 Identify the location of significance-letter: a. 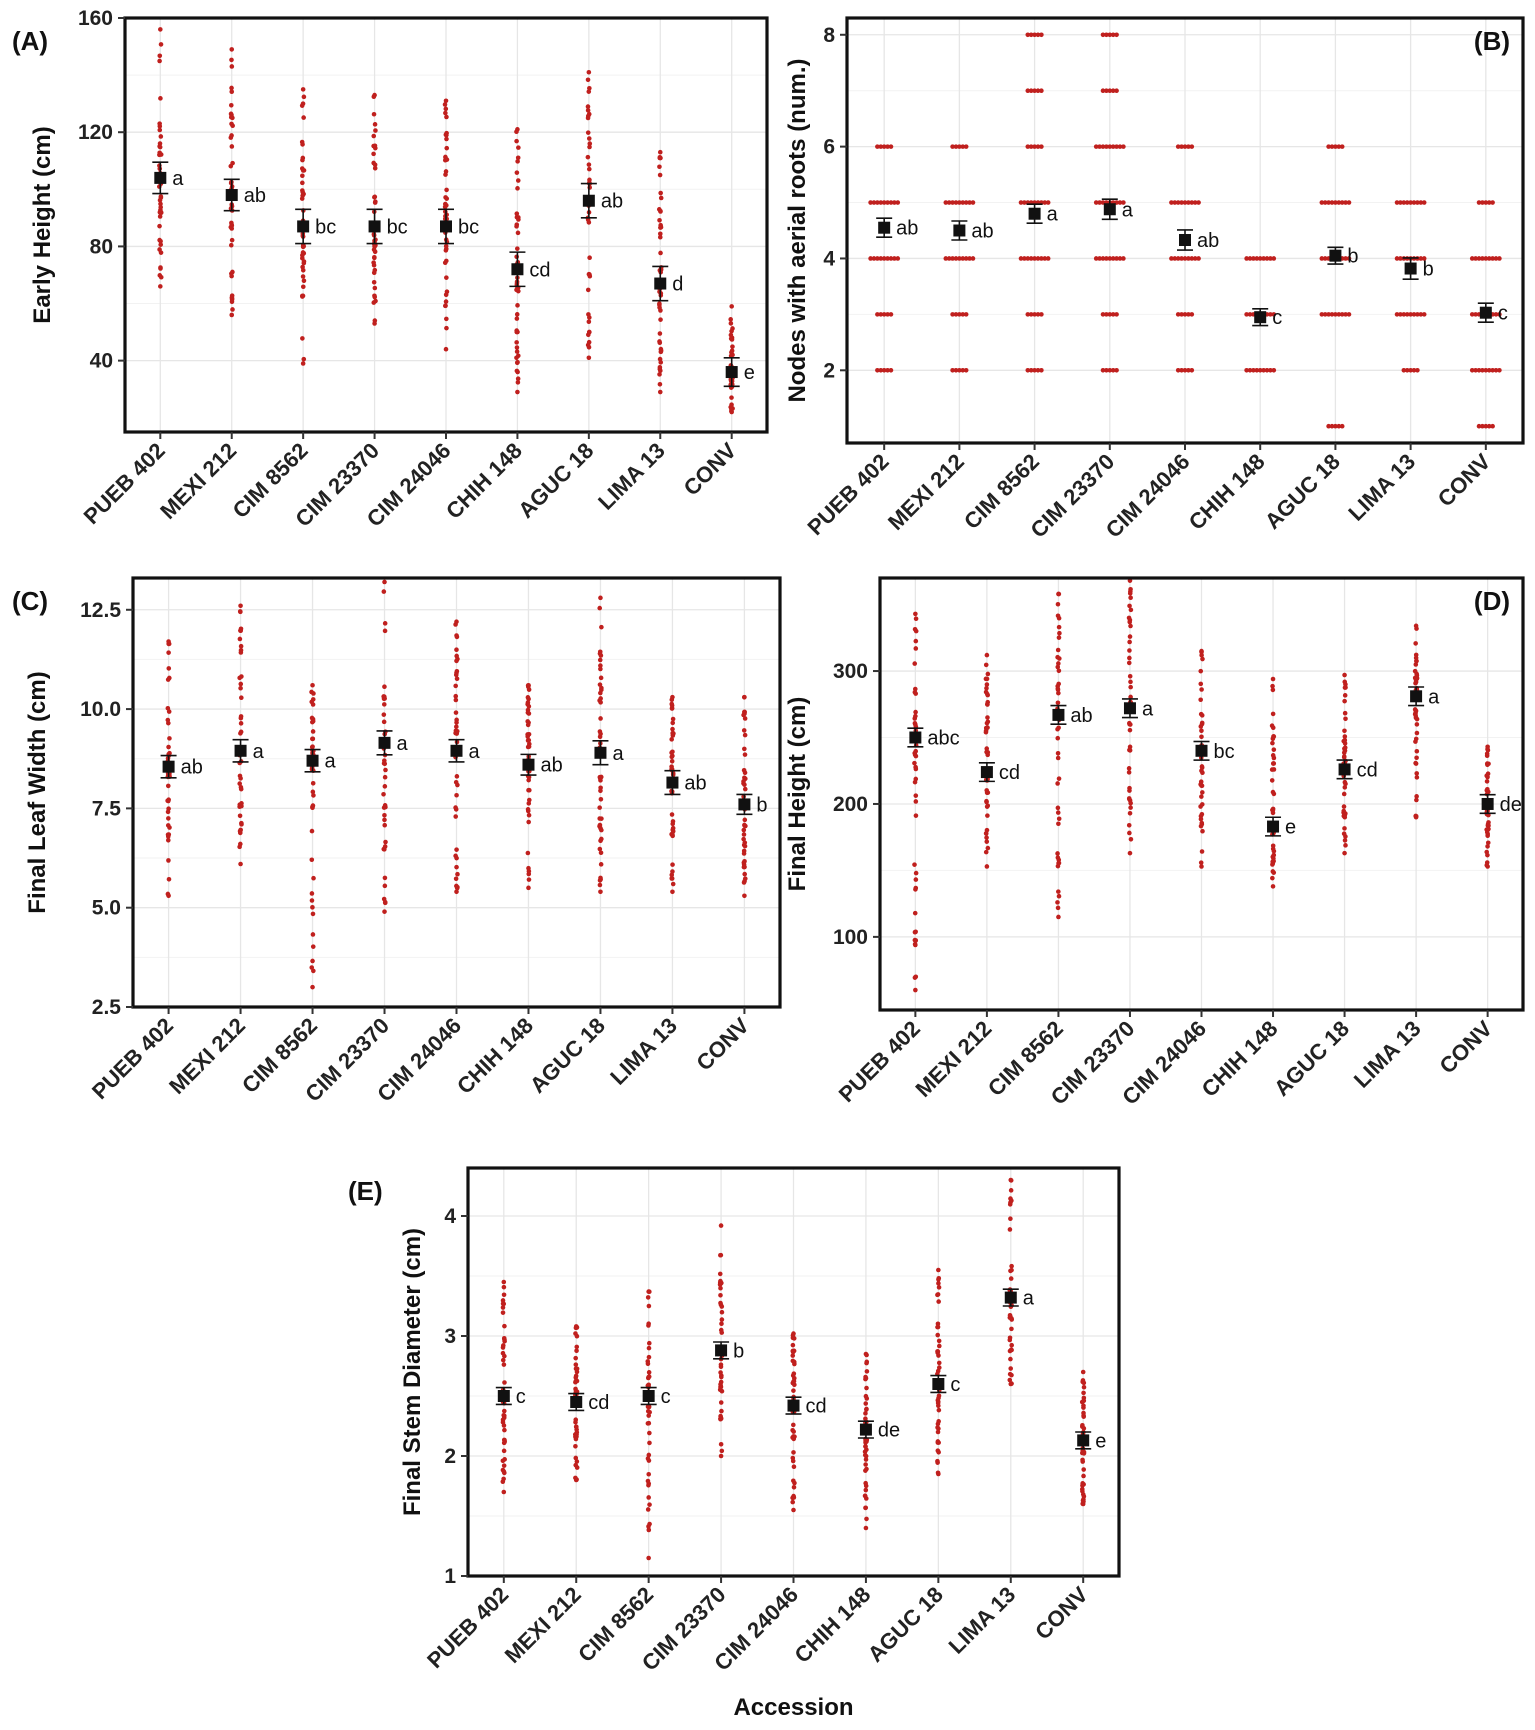
(1434, 697).